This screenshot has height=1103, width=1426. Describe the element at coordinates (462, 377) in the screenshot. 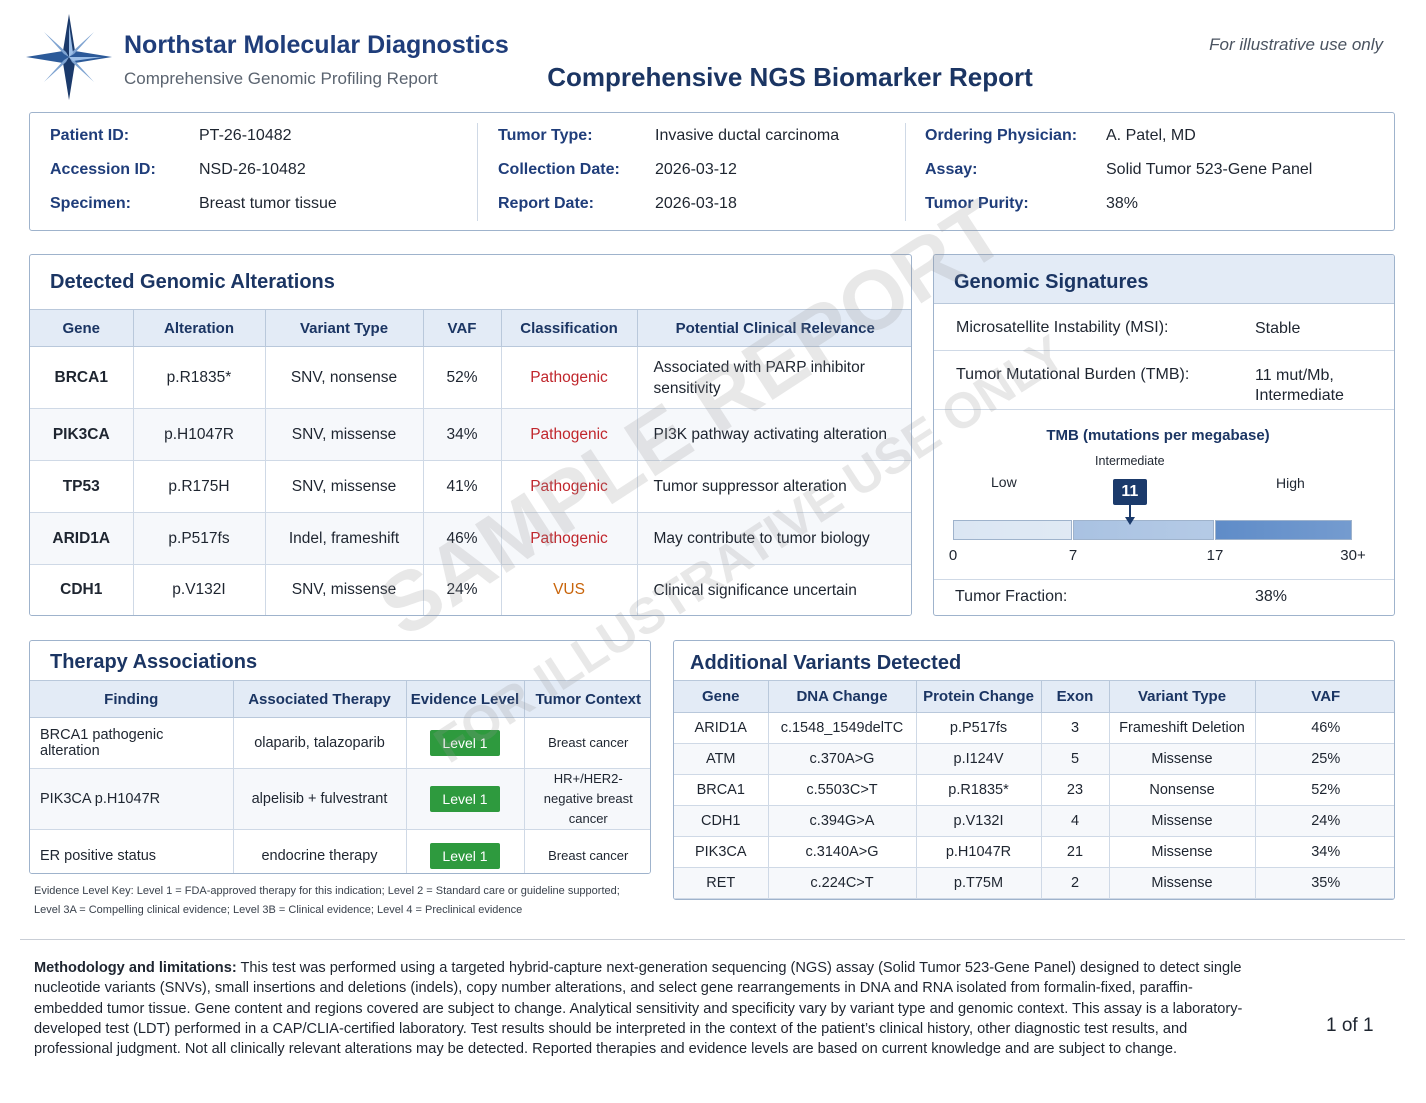

I see `cell: 52%` at that location.